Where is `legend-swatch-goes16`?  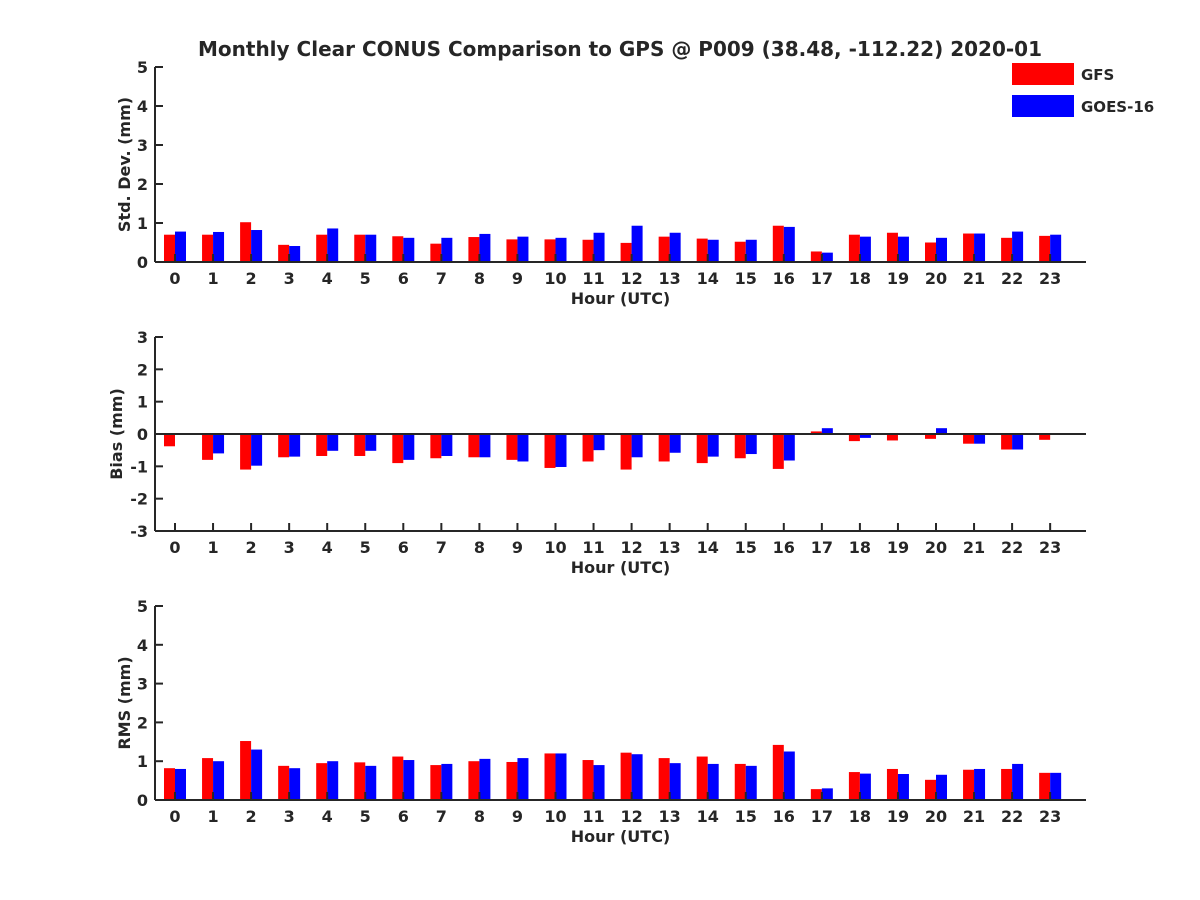
legend-swatch-goes16 is located at coordinates (1043, 106).